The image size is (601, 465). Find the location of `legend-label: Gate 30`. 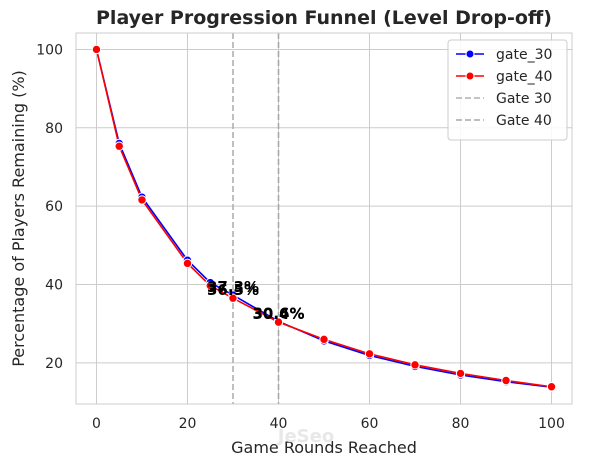

legend-label: Gate 30 is located at coordinates (524, 99).